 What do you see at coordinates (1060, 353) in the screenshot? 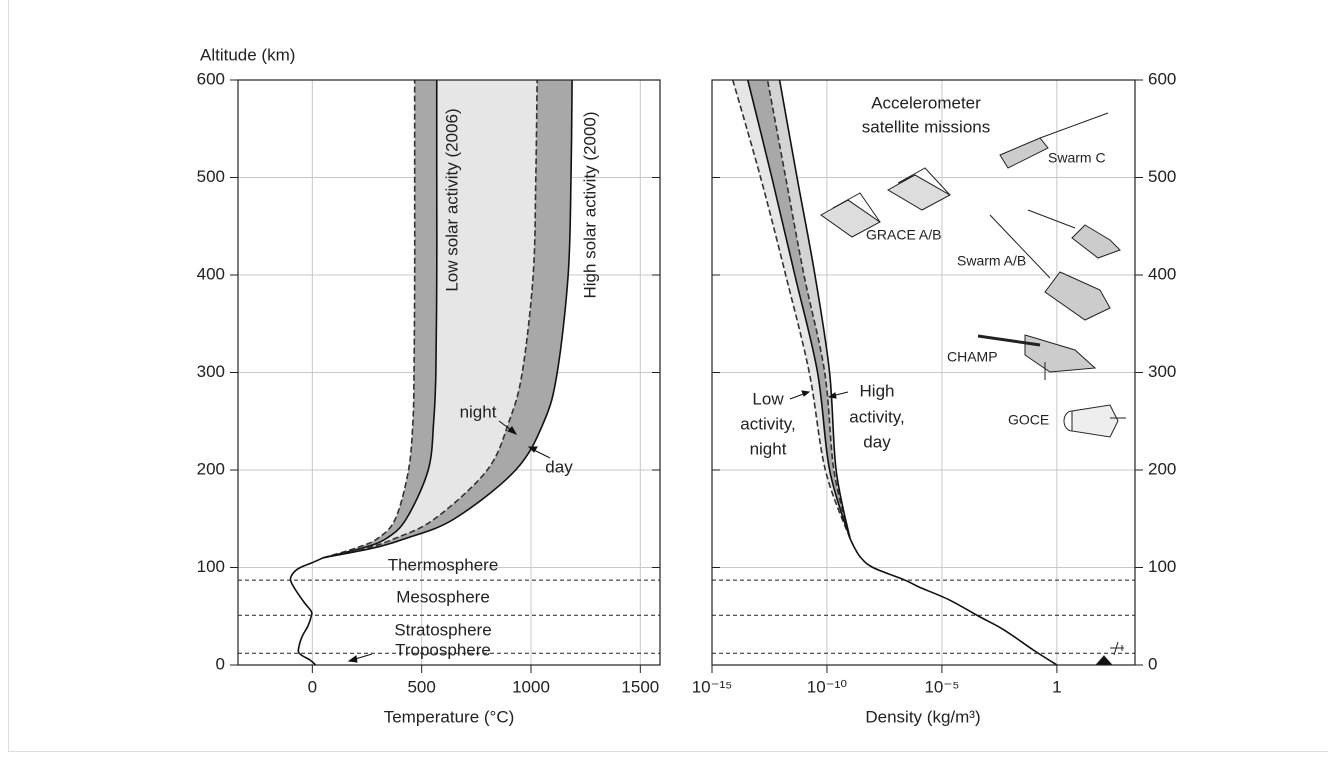
I see `champ` at bounding box center [1060, 353].